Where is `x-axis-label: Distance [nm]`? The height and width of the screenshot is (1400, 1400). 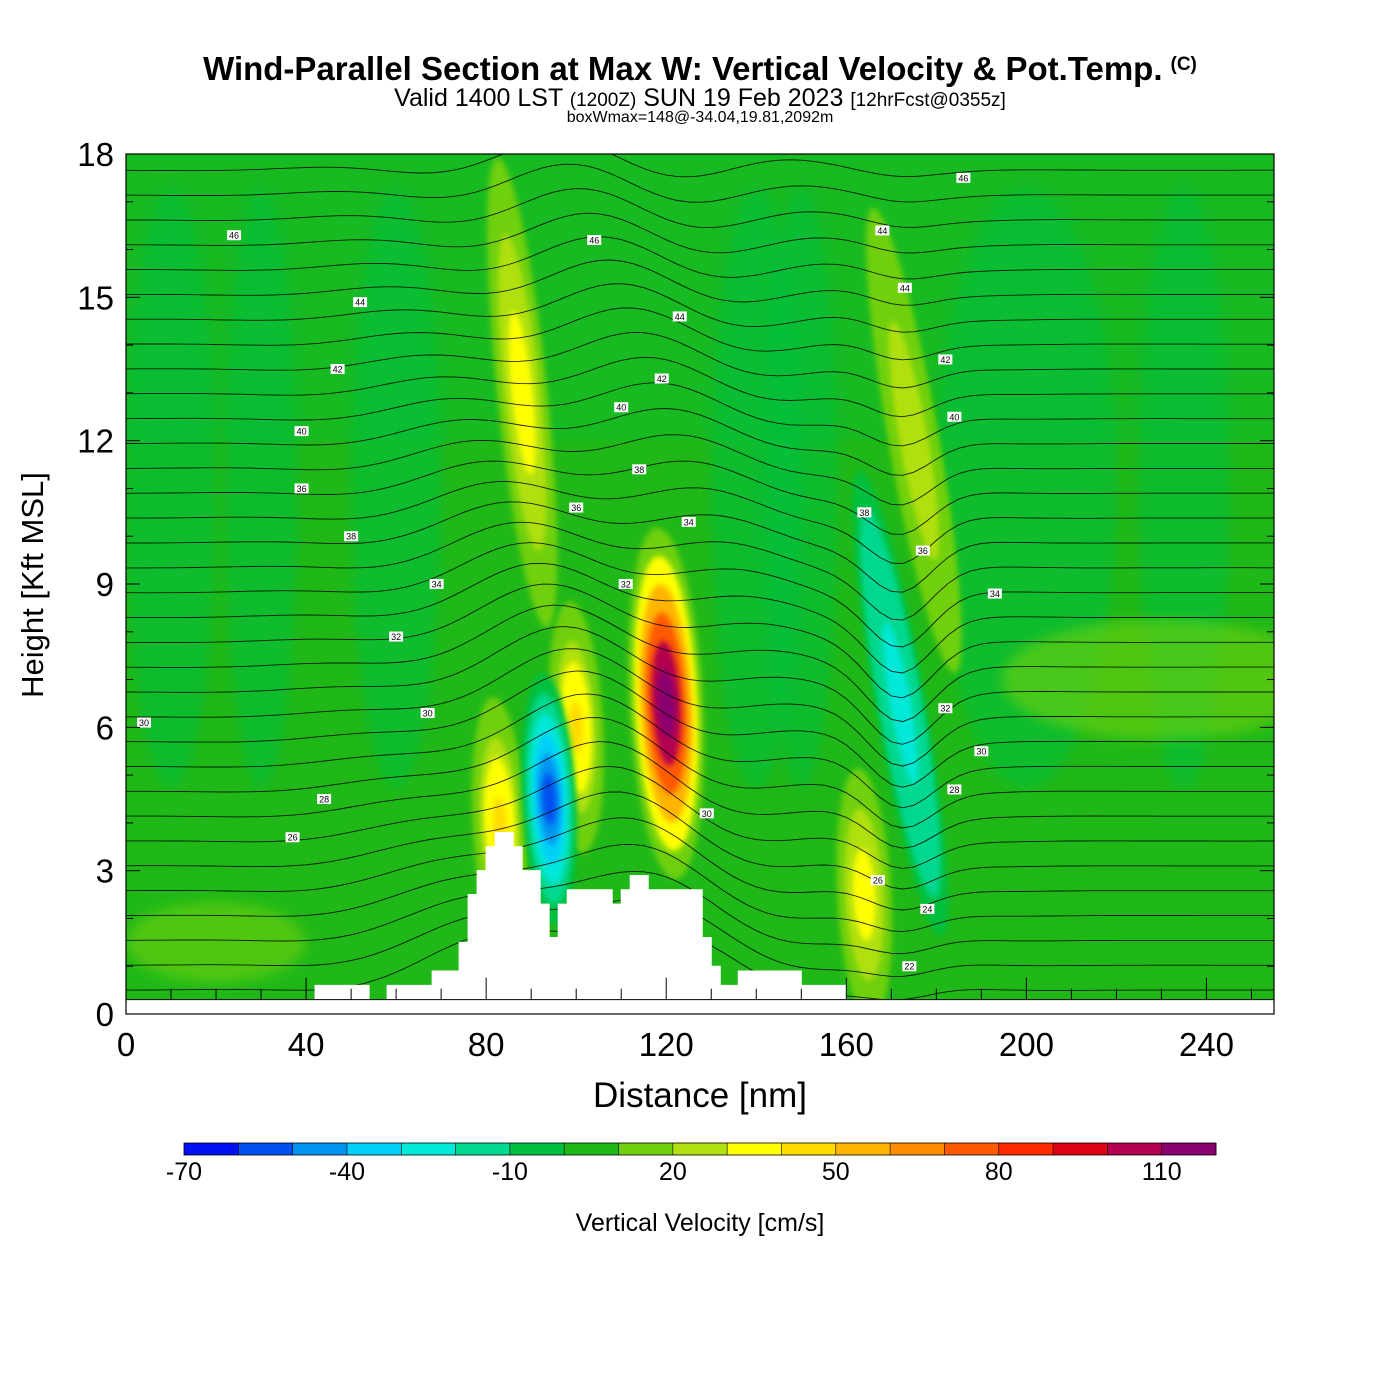 x-axis-label: Distance [nm] is located at coordinates (700, 1095).